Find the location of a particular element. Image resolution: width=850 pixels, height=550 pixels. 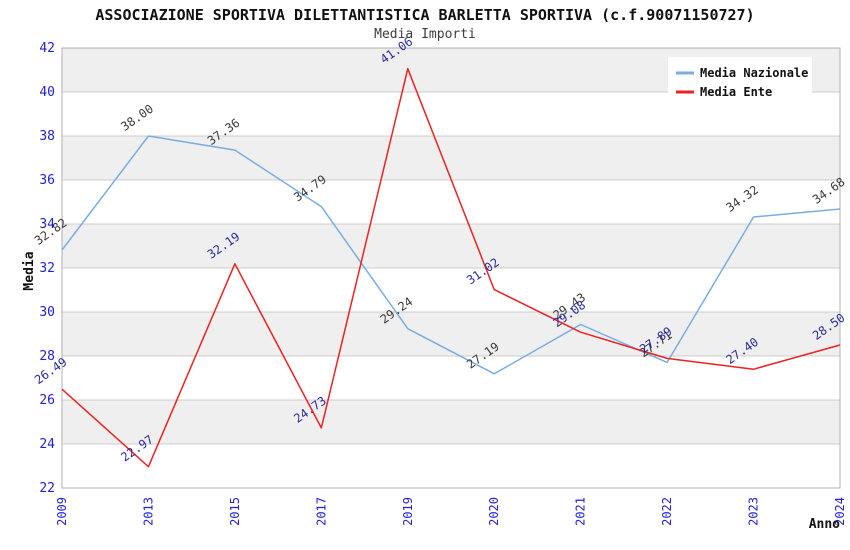

chart-subtitle: Media Importi is located at coordinates (425, 34).